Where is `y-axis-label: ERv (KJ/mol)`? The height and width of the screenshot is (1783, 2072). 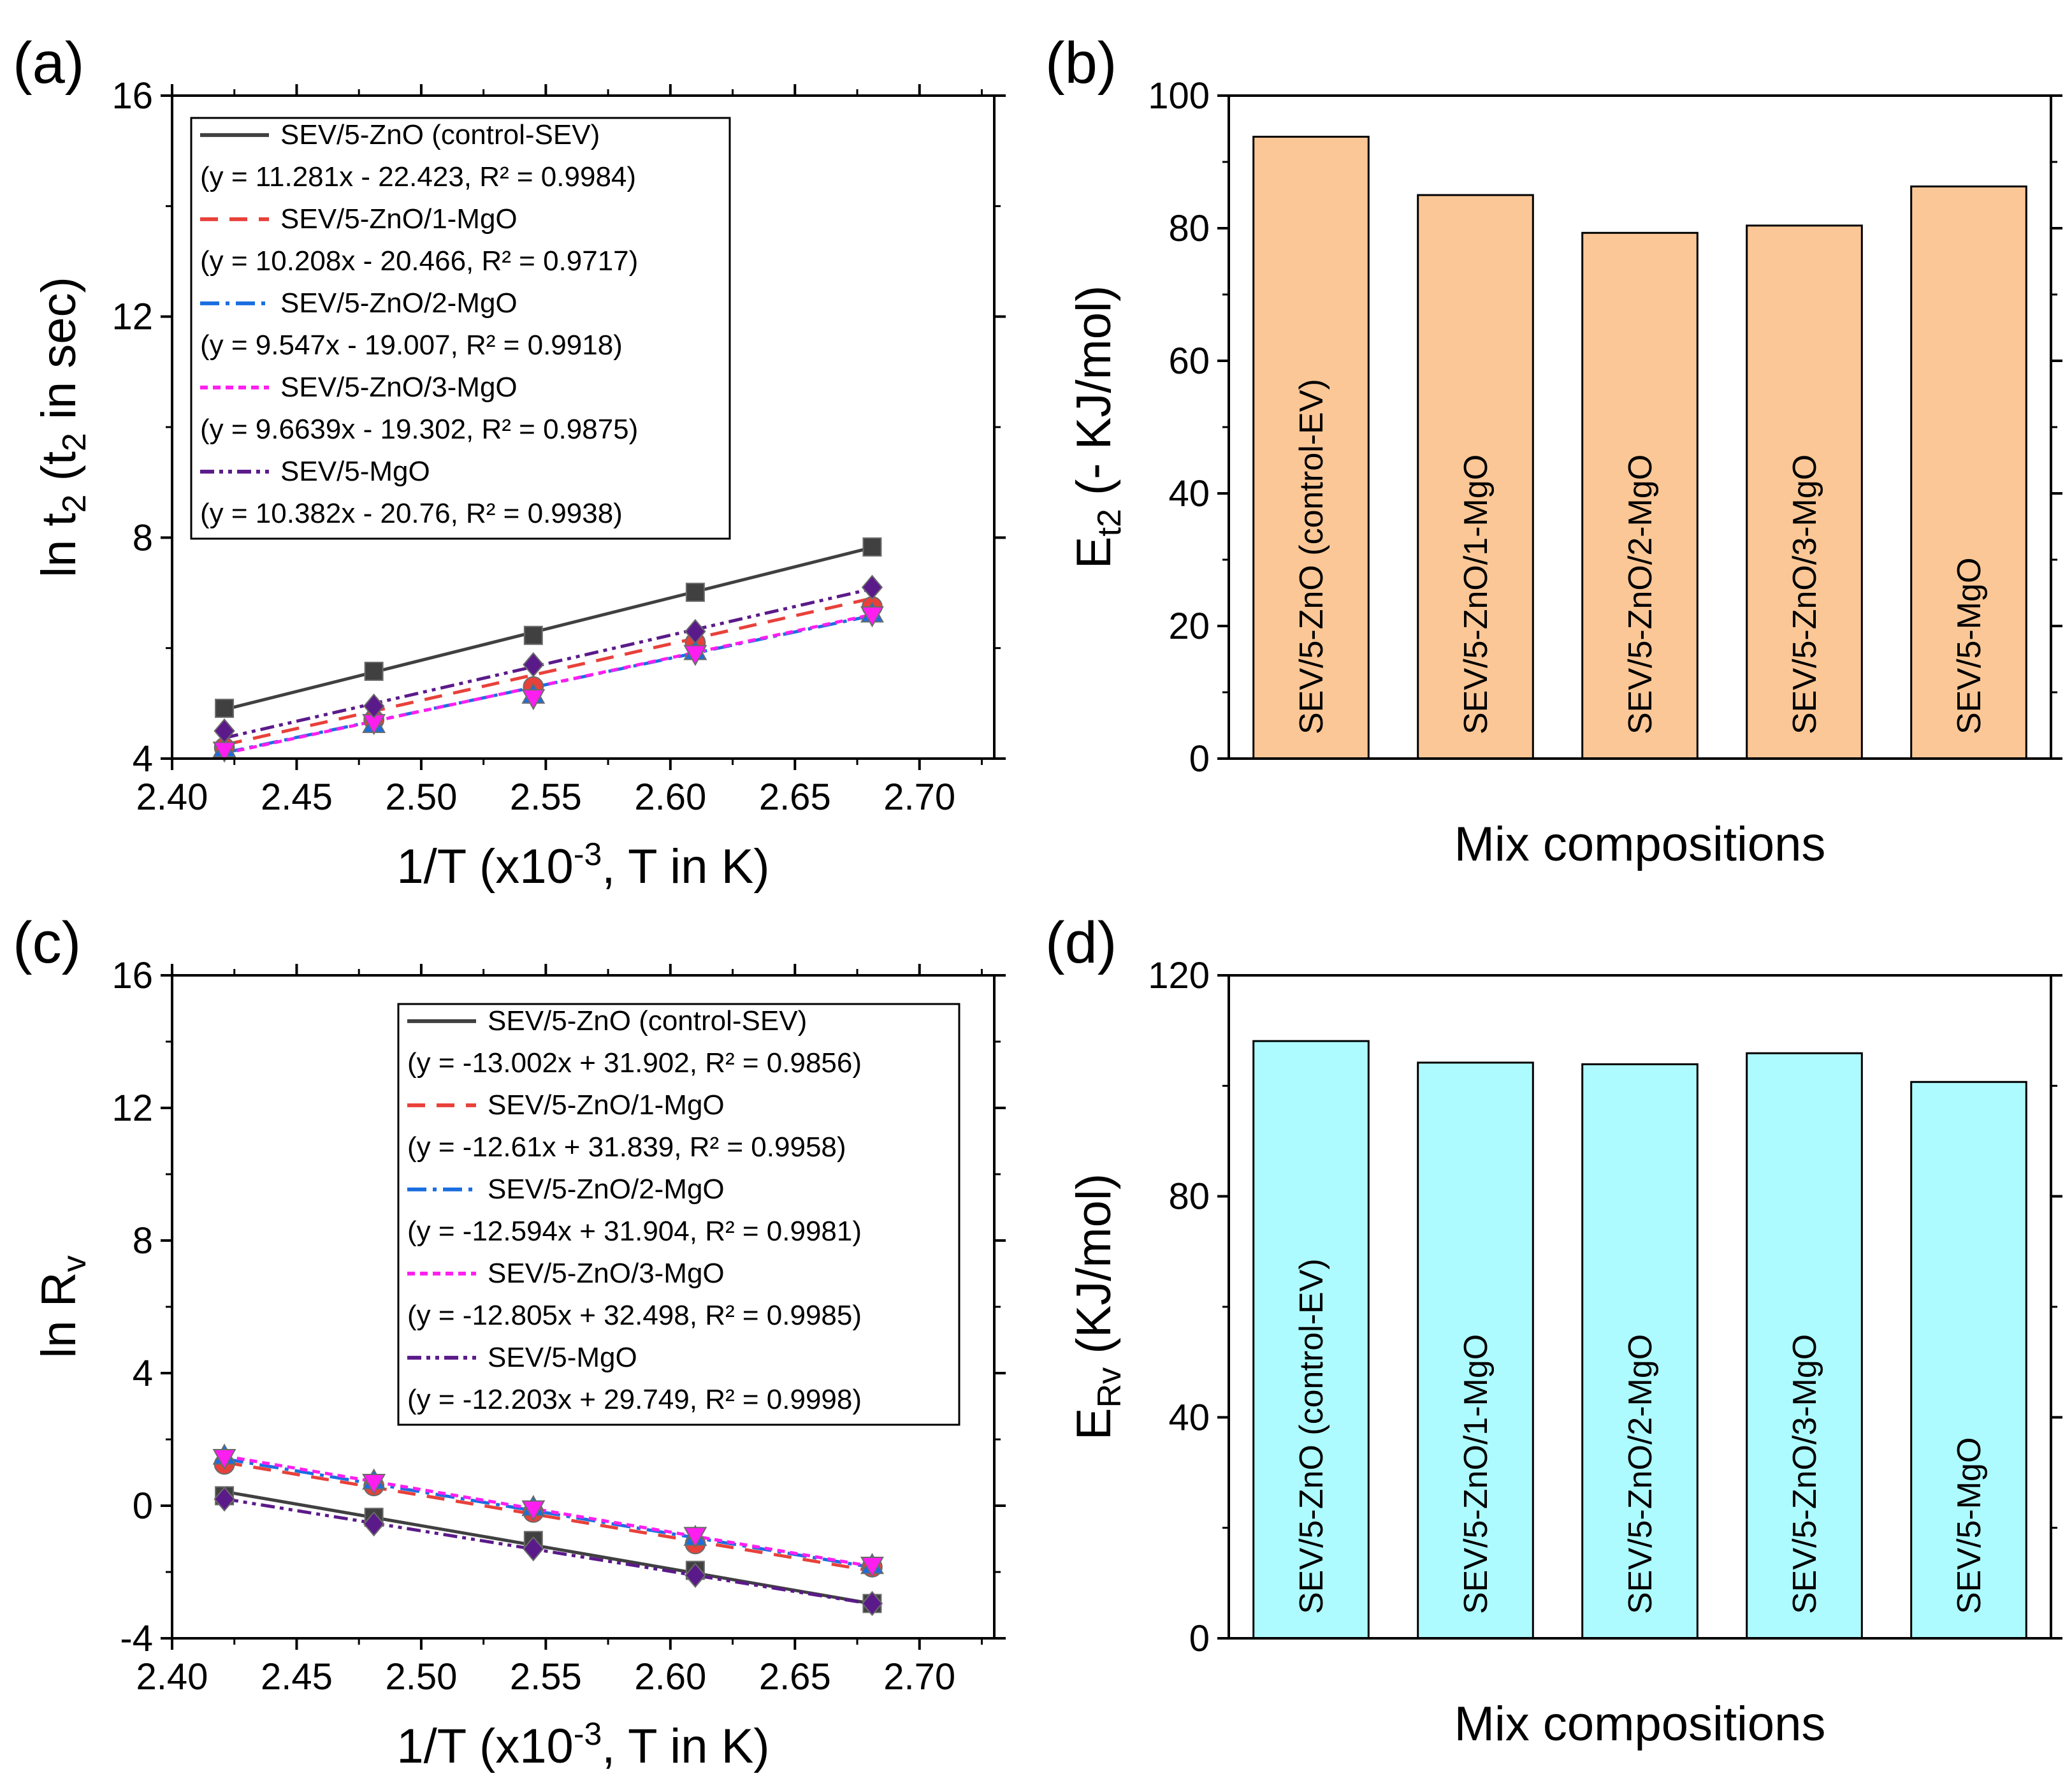 y-axis-label: ERv (KJ/mol) is located at coordinates (1097, 1307).